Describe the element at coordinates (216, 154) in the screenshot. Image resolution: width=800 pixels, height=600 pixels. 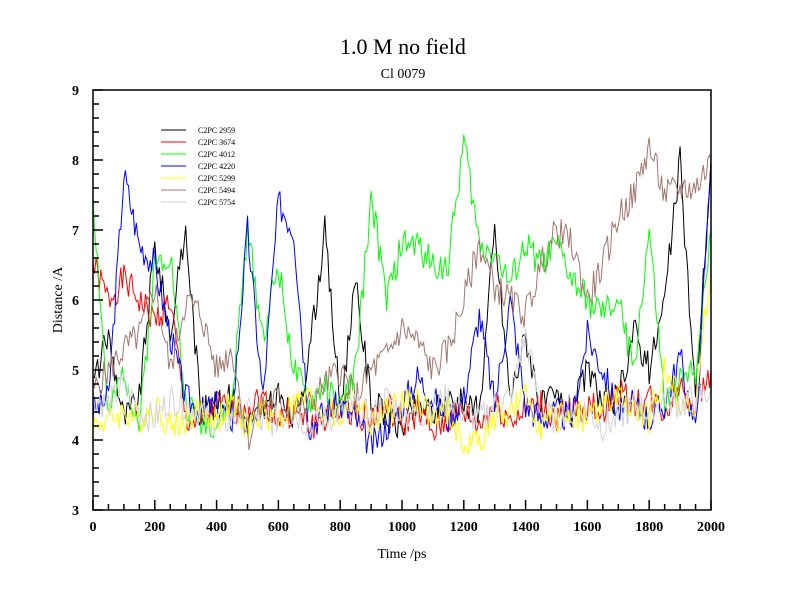
I see `legend-label: C2PC 4012` at that location.